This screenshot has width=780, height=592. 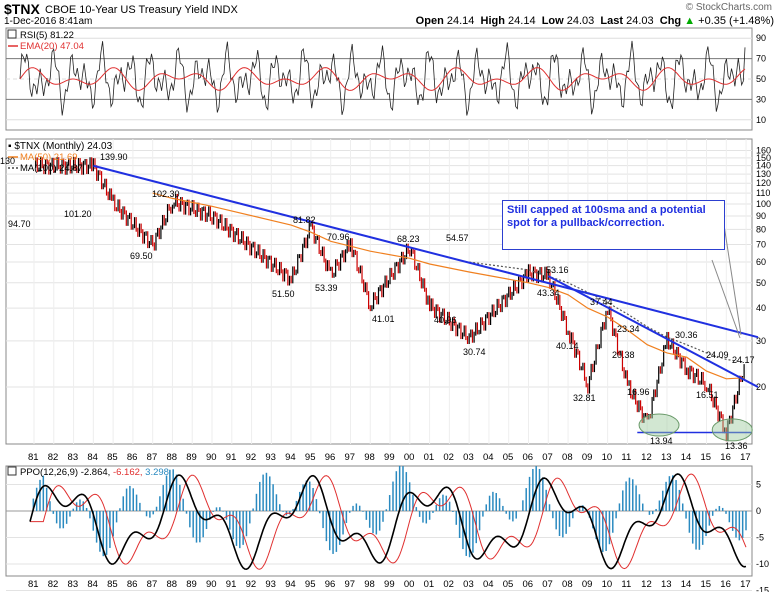 What do you see at coordinates (761, 38) in the screenshot?
I see `rsi-tick-label: 90` at bounding box center [761, 38].